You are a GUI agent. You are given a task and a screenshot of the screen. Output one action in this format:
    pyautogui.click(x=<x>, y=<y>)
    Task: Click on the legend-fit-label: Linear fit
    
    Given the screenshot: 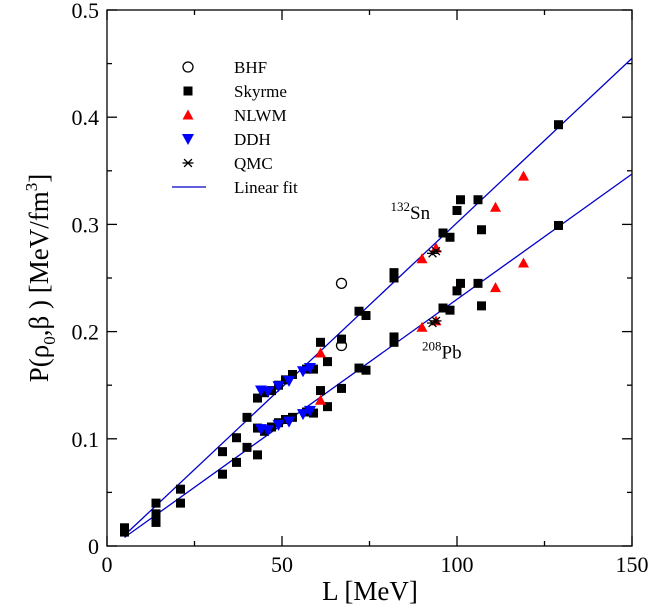 What is the action you would take?
    pyautogui.click(x=266, y=187)
    